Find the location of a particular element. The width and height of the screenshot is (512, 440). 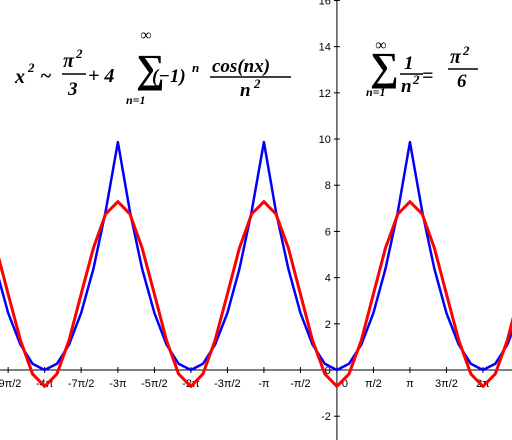

formula-text: + 4 is located at coordinates (101, 76).